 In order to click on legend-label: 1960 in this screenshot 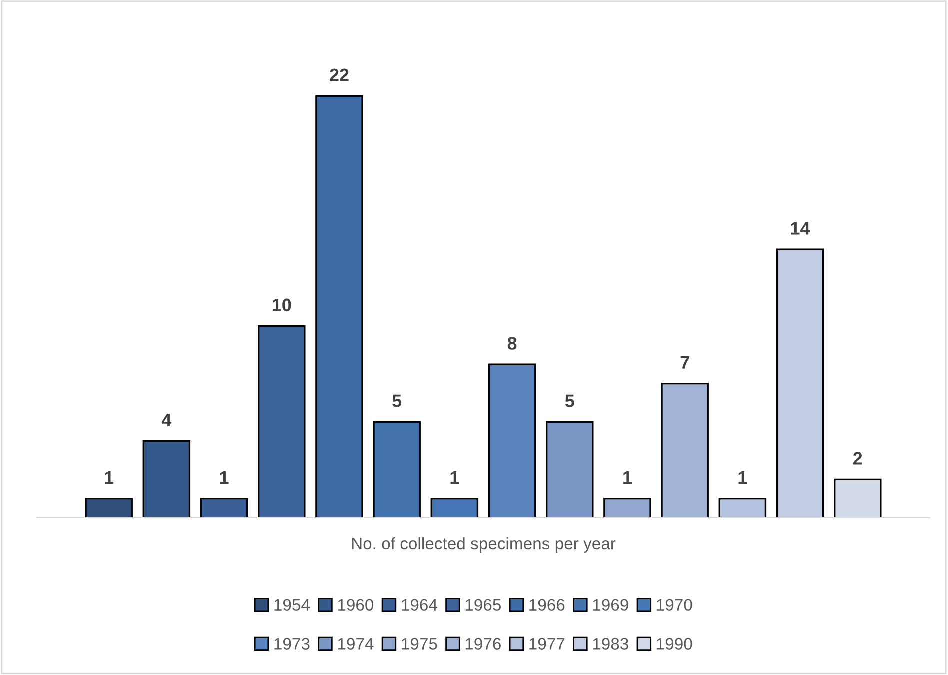, I will do `click(356, 605)`.